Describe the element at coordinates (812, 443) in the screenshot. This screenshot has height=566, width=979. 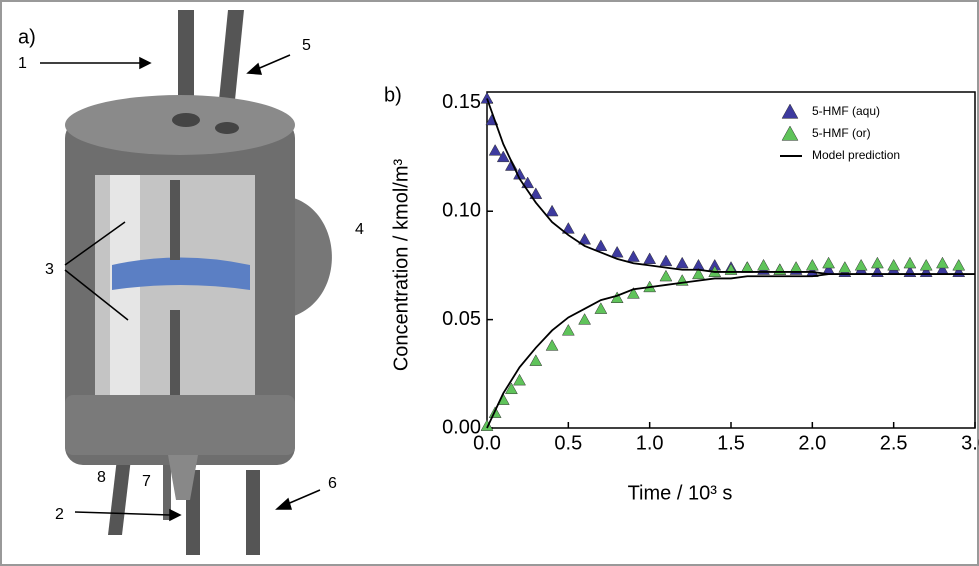
I see `x-tick-label: 2.0` at that location.